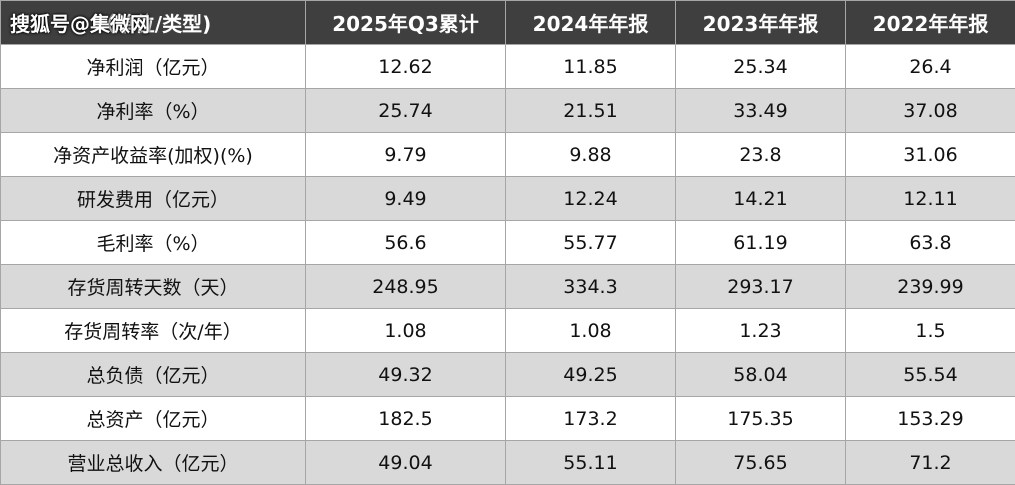  I want to click on cell: 9.88, so click(591, 155).